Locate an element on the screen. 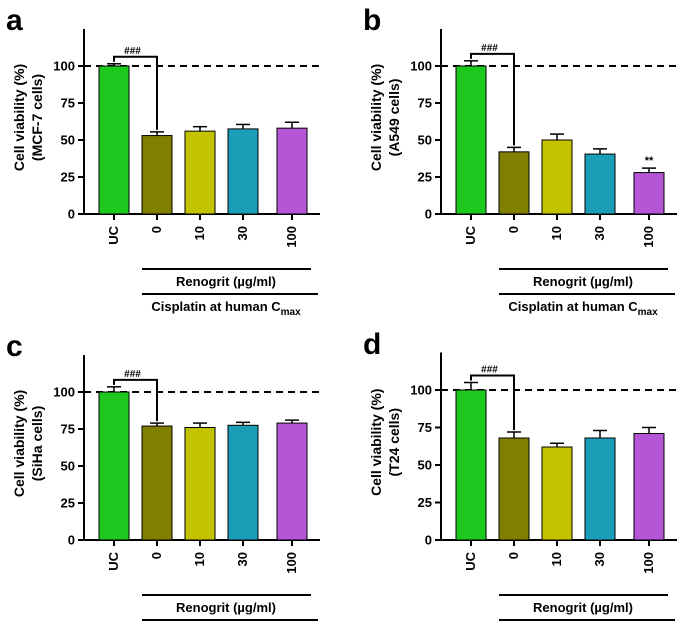 This screenshot has width=685, height=632. y-axis-label-line2: (MCF-7 cells) is located at coordinates (37, 117).